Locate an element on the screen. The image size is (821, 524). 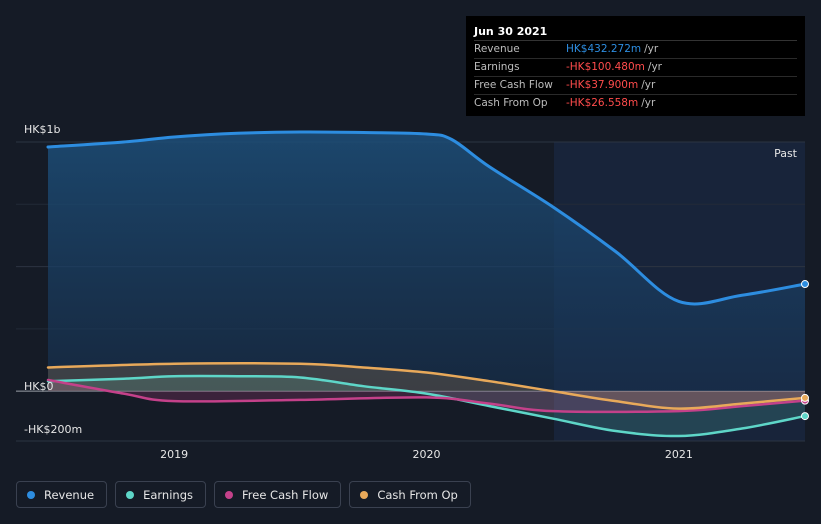
tooltip-row: Revenue HK$432.272m/yr is located at coordinates (635, 50).